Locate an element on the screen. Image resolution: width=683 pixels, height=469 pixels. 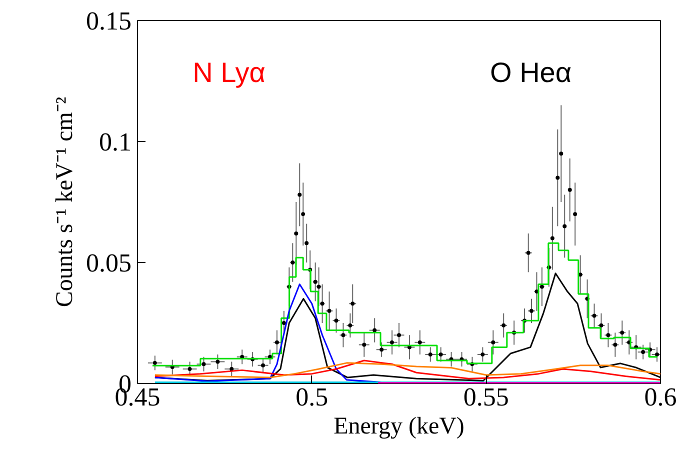
y-axis-title: Counts s⁻¹ keV⁻¹ cm⁻² is located at coordinates (65, 202).